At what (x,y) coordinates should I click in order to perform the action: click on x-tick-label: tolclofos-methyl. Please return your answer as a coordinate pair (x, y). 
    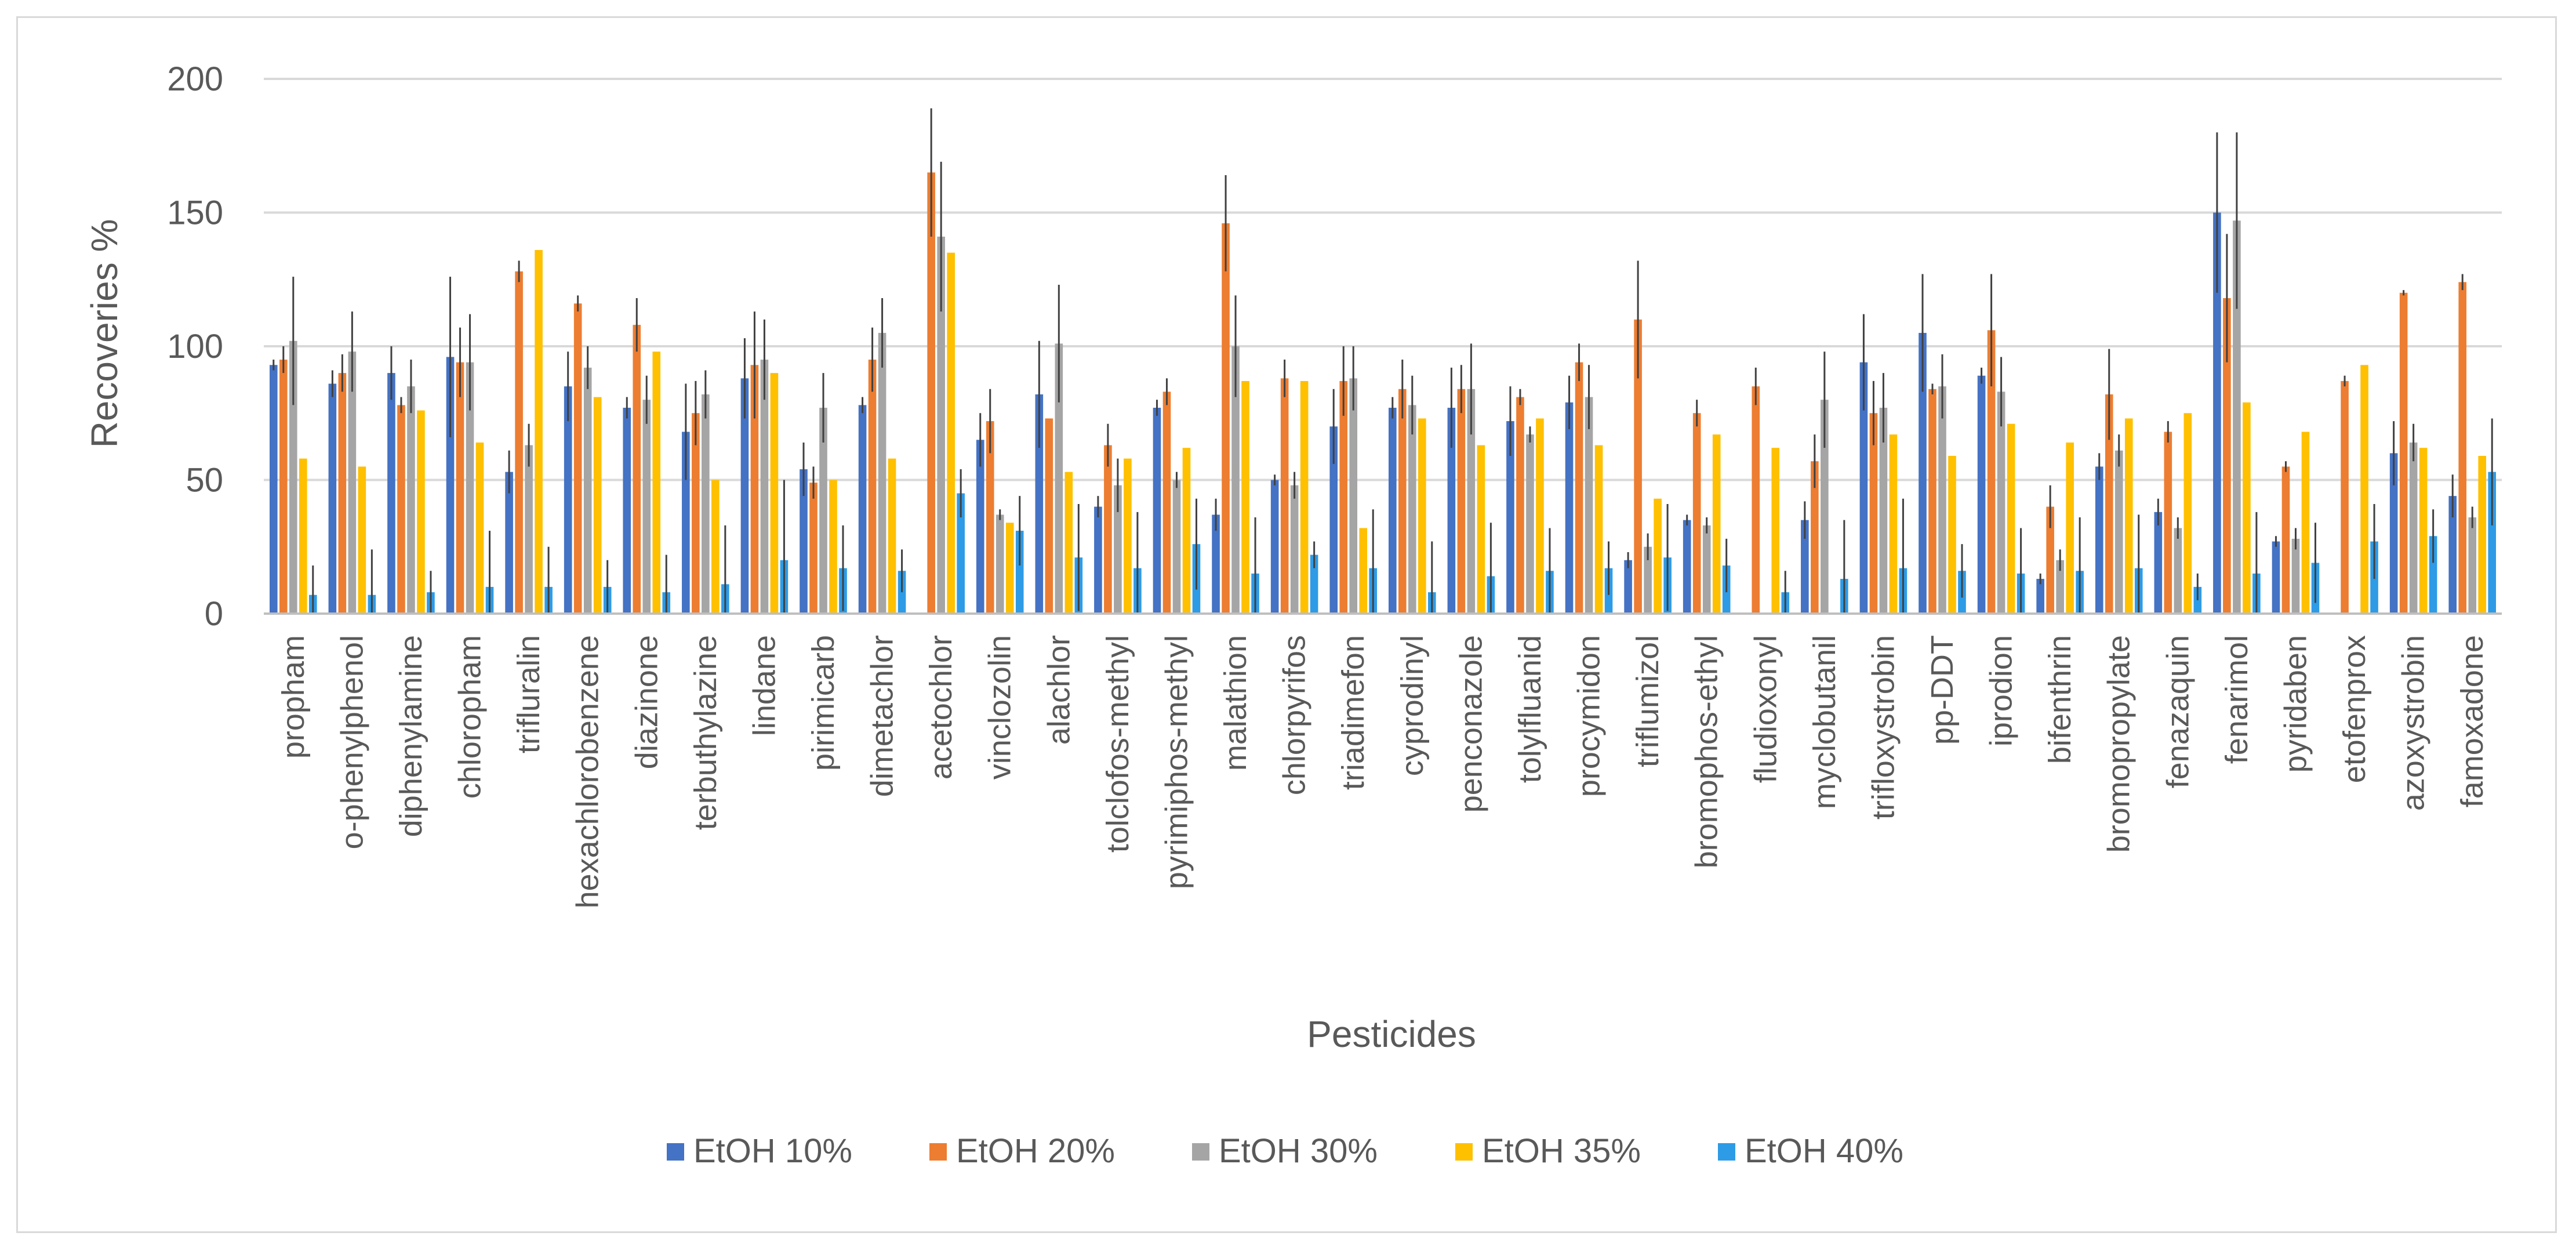
    Looking at the image, I should click on (1117, 744).